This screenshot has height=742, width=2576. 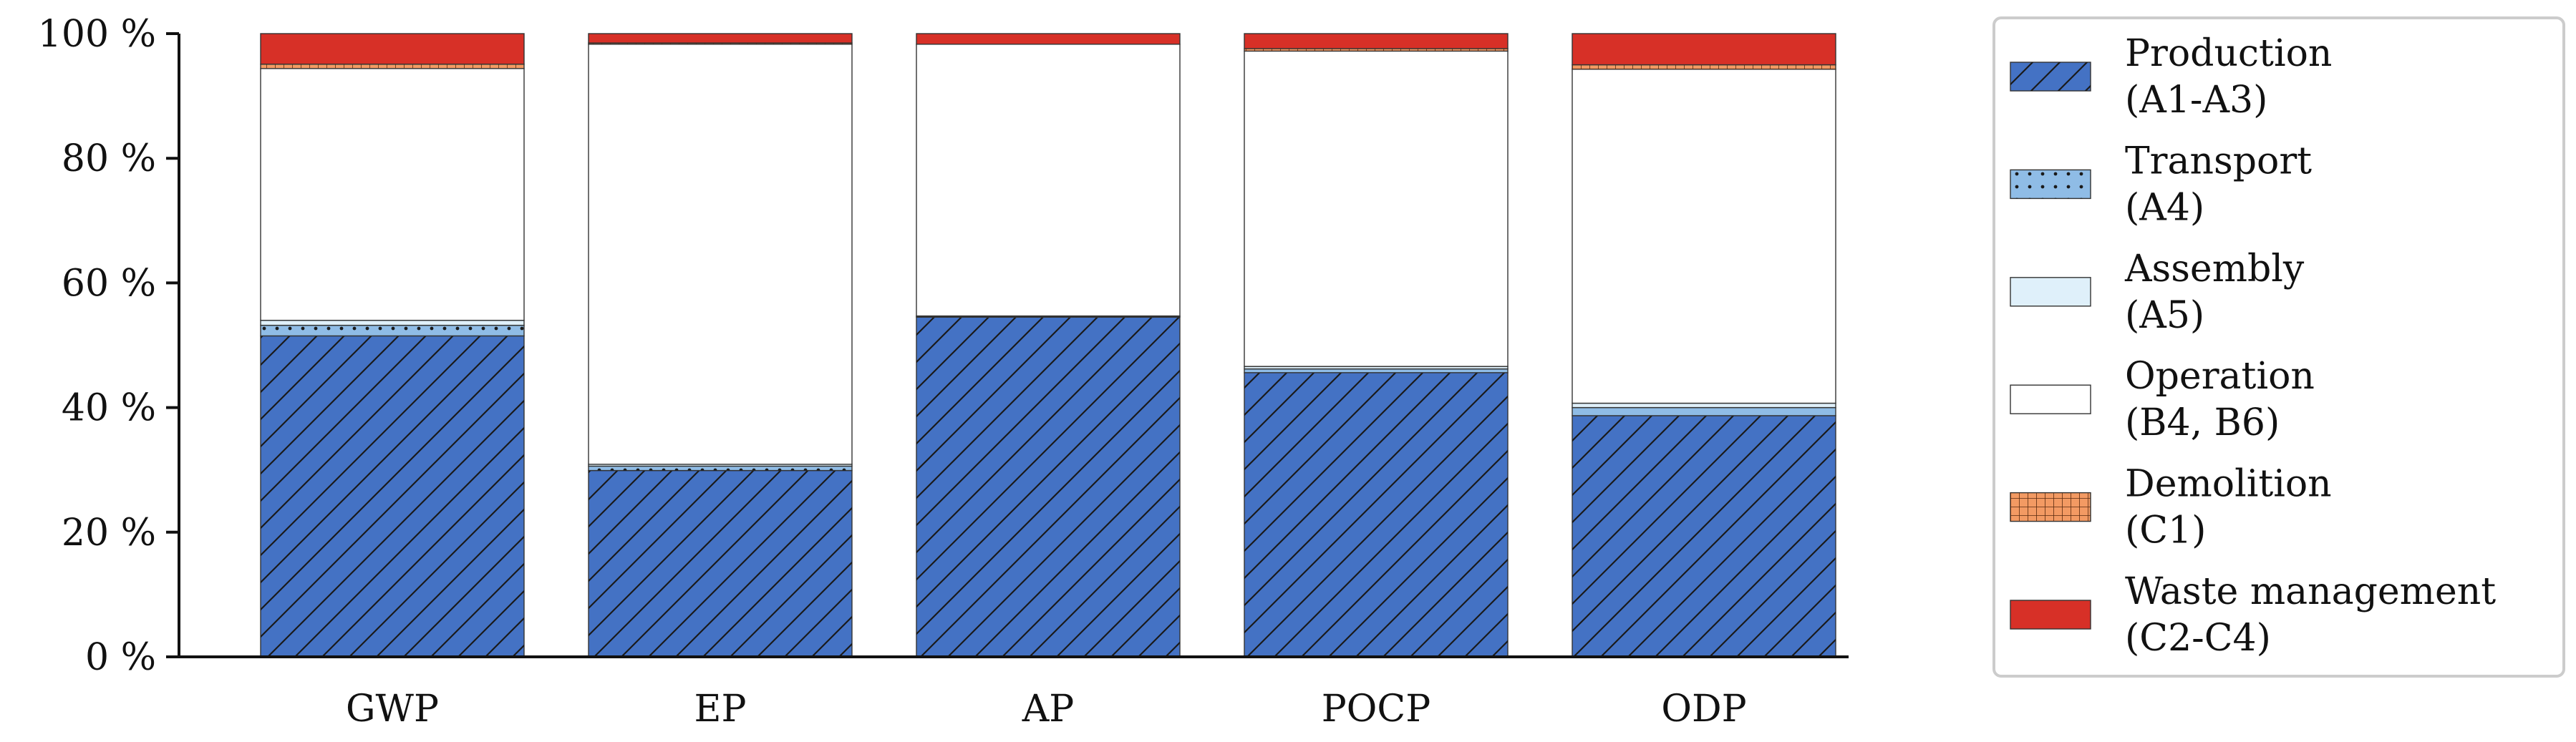 What do you see at coordinates (393, 66) in the screenshot?
I see `bar-pattern-gwp-demolition` at bounding box center [393, 66].